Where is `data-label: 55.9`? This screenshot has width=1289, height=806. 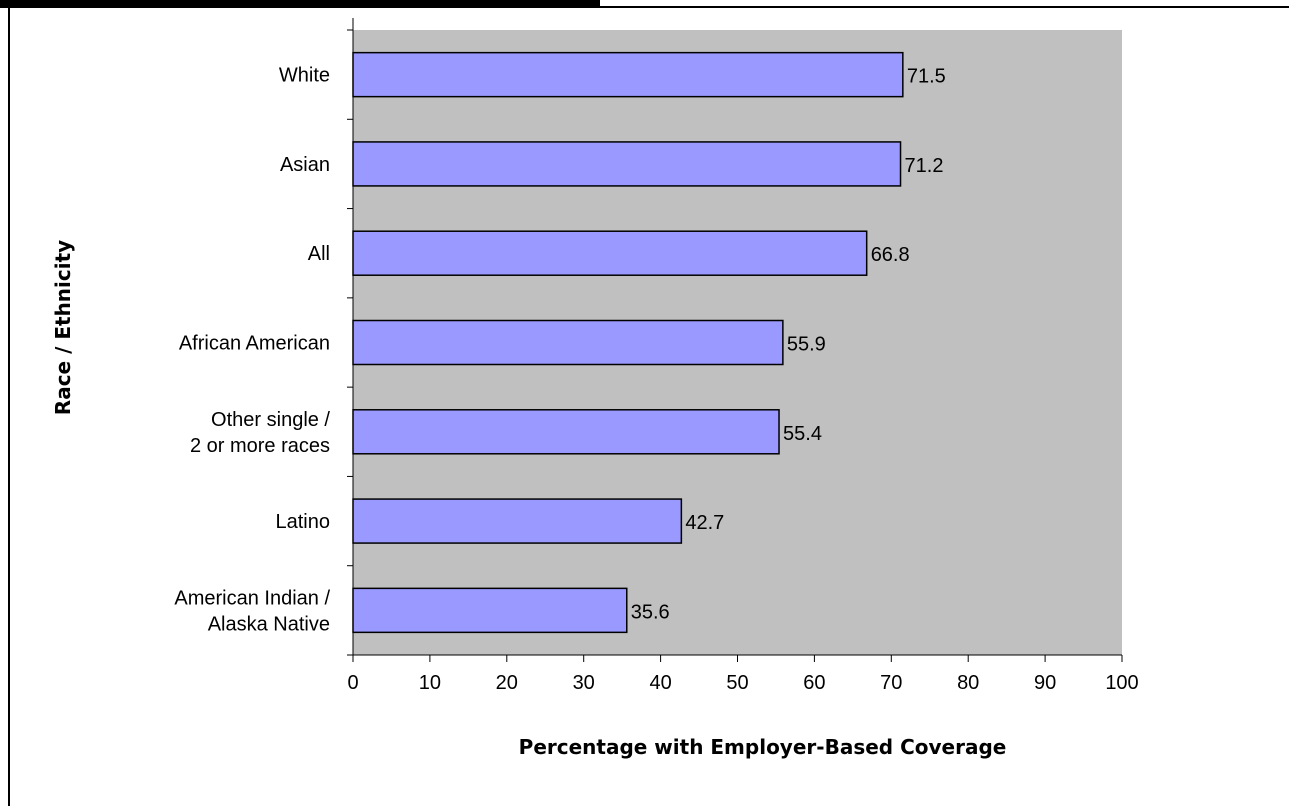
data-label: 55.9 is located at coordinates (806, 345).